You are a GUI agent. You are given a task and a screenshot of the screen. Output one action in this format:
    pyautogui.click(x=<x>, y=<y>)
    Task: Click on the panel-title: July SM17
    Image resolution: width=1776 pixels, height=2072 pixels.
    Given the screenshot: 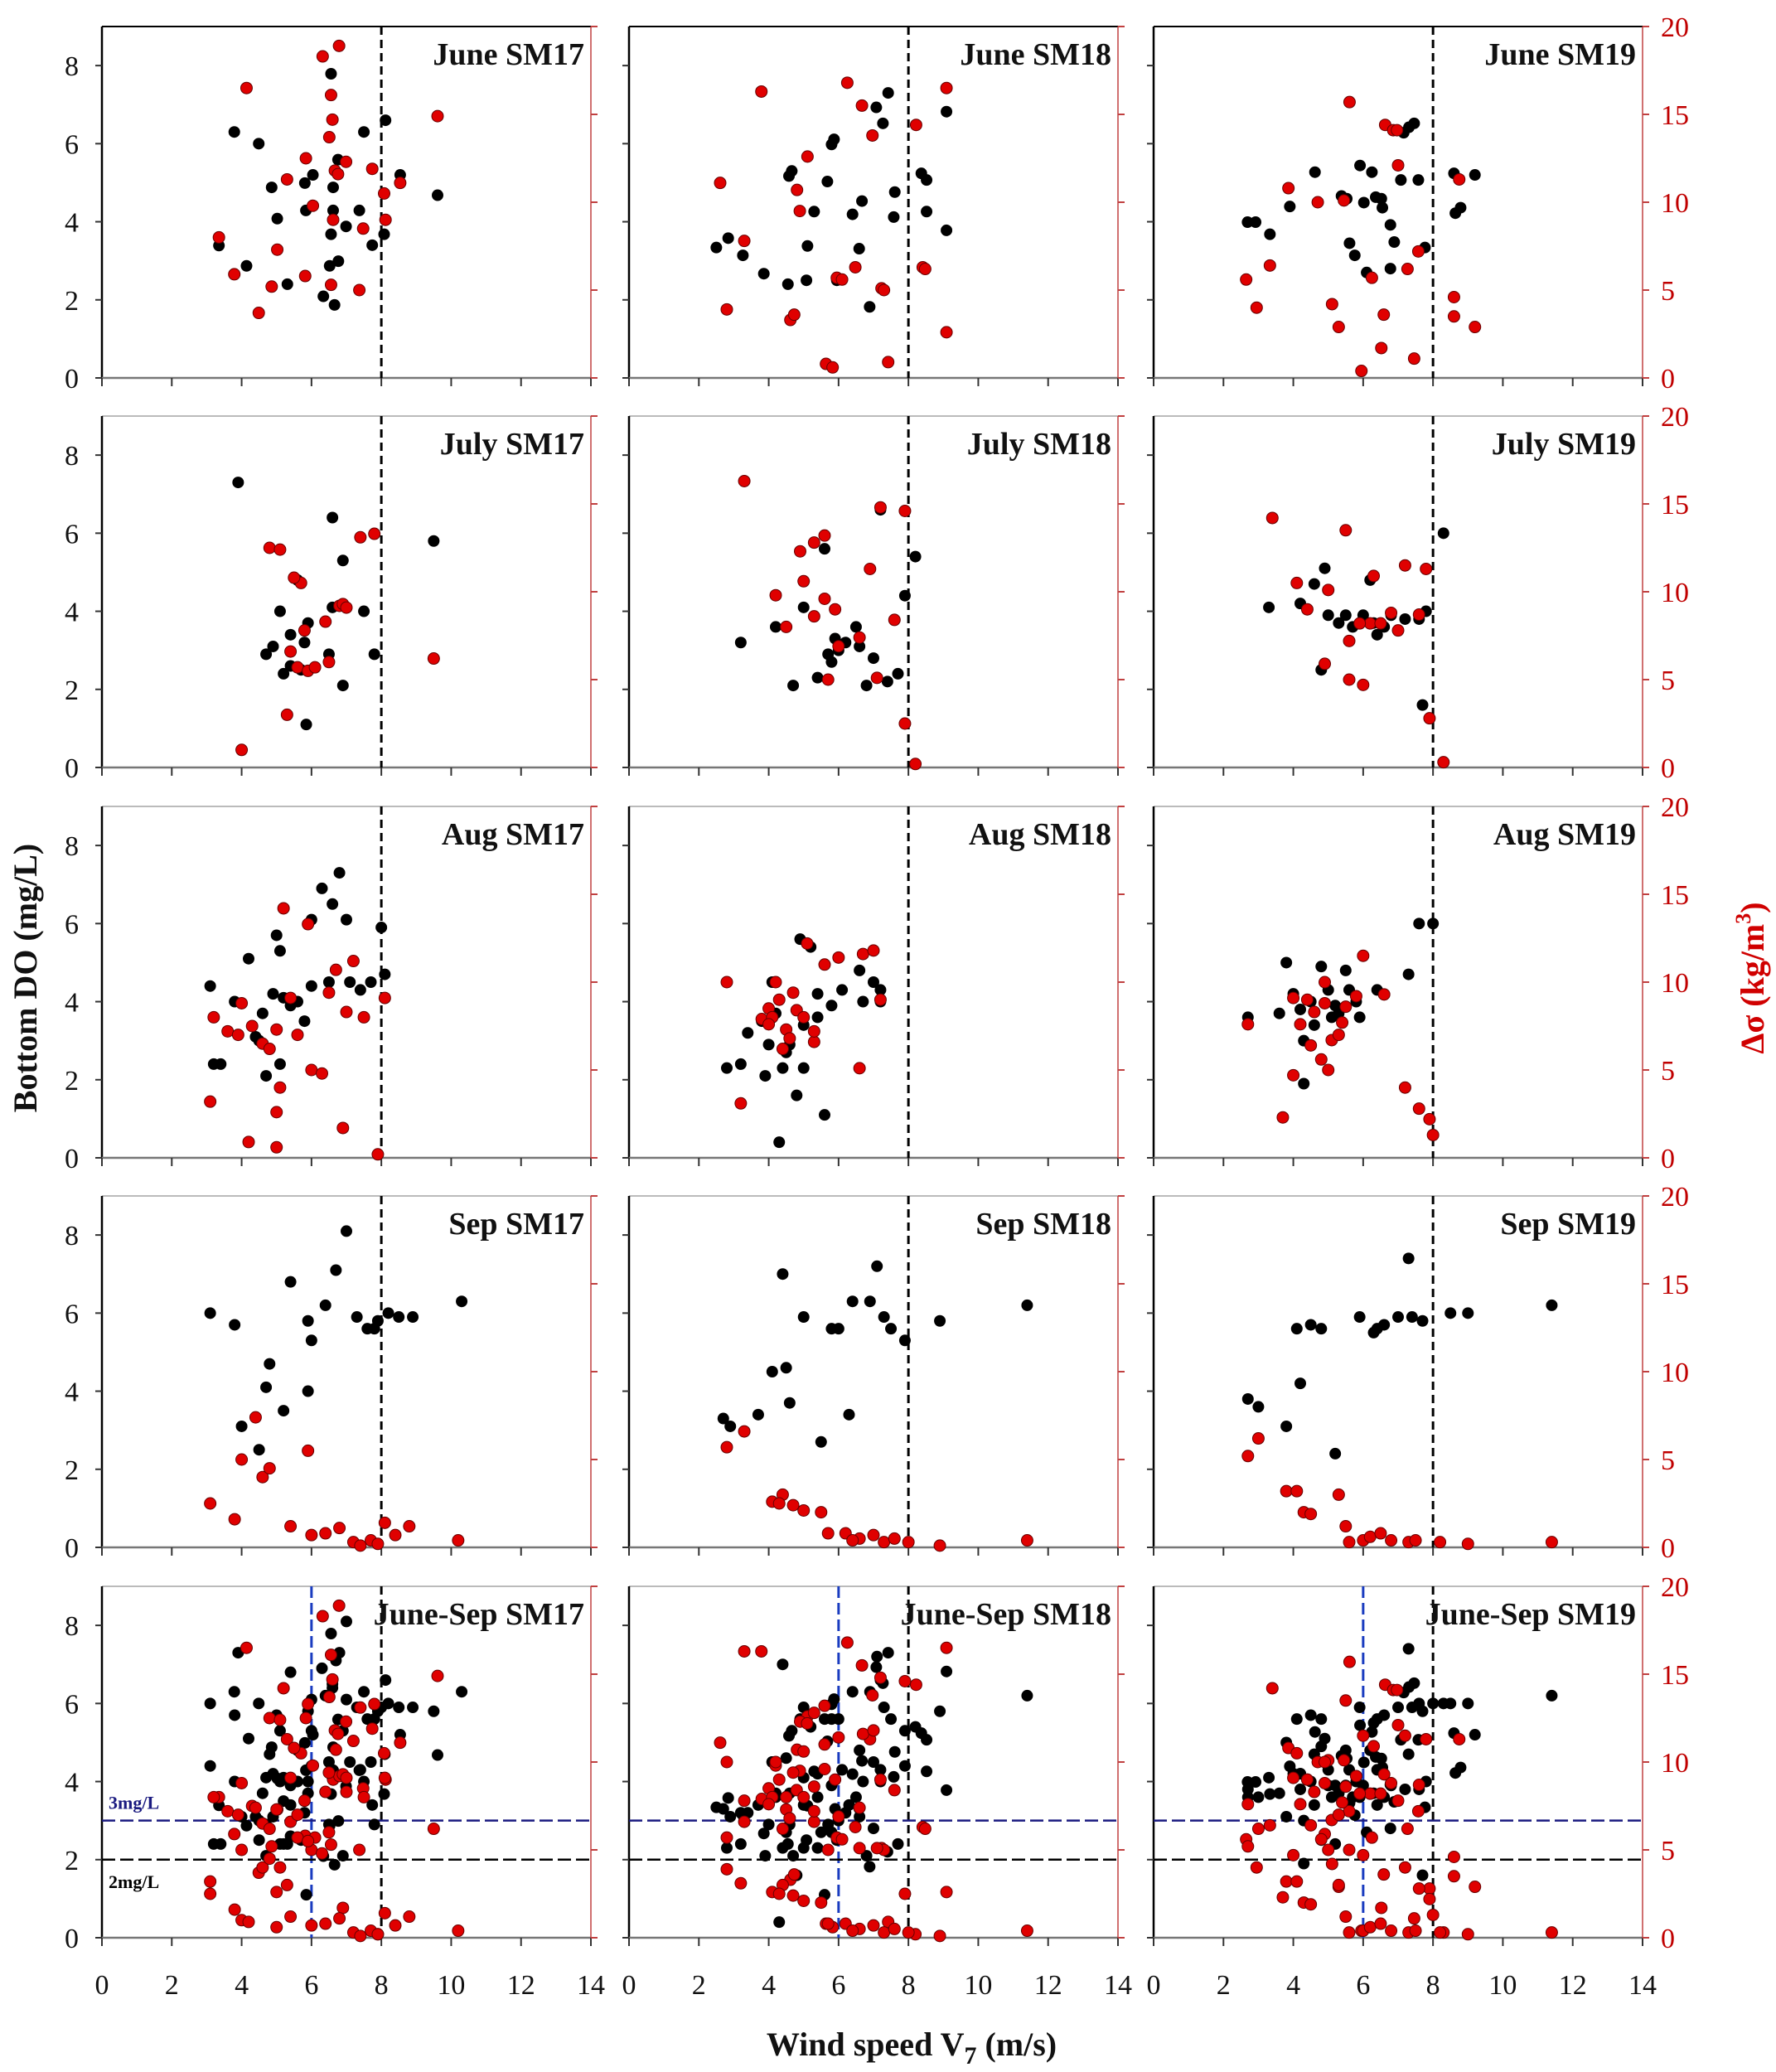 What is the action you would take?
    pyautogui.click(x=512, y=444)
    